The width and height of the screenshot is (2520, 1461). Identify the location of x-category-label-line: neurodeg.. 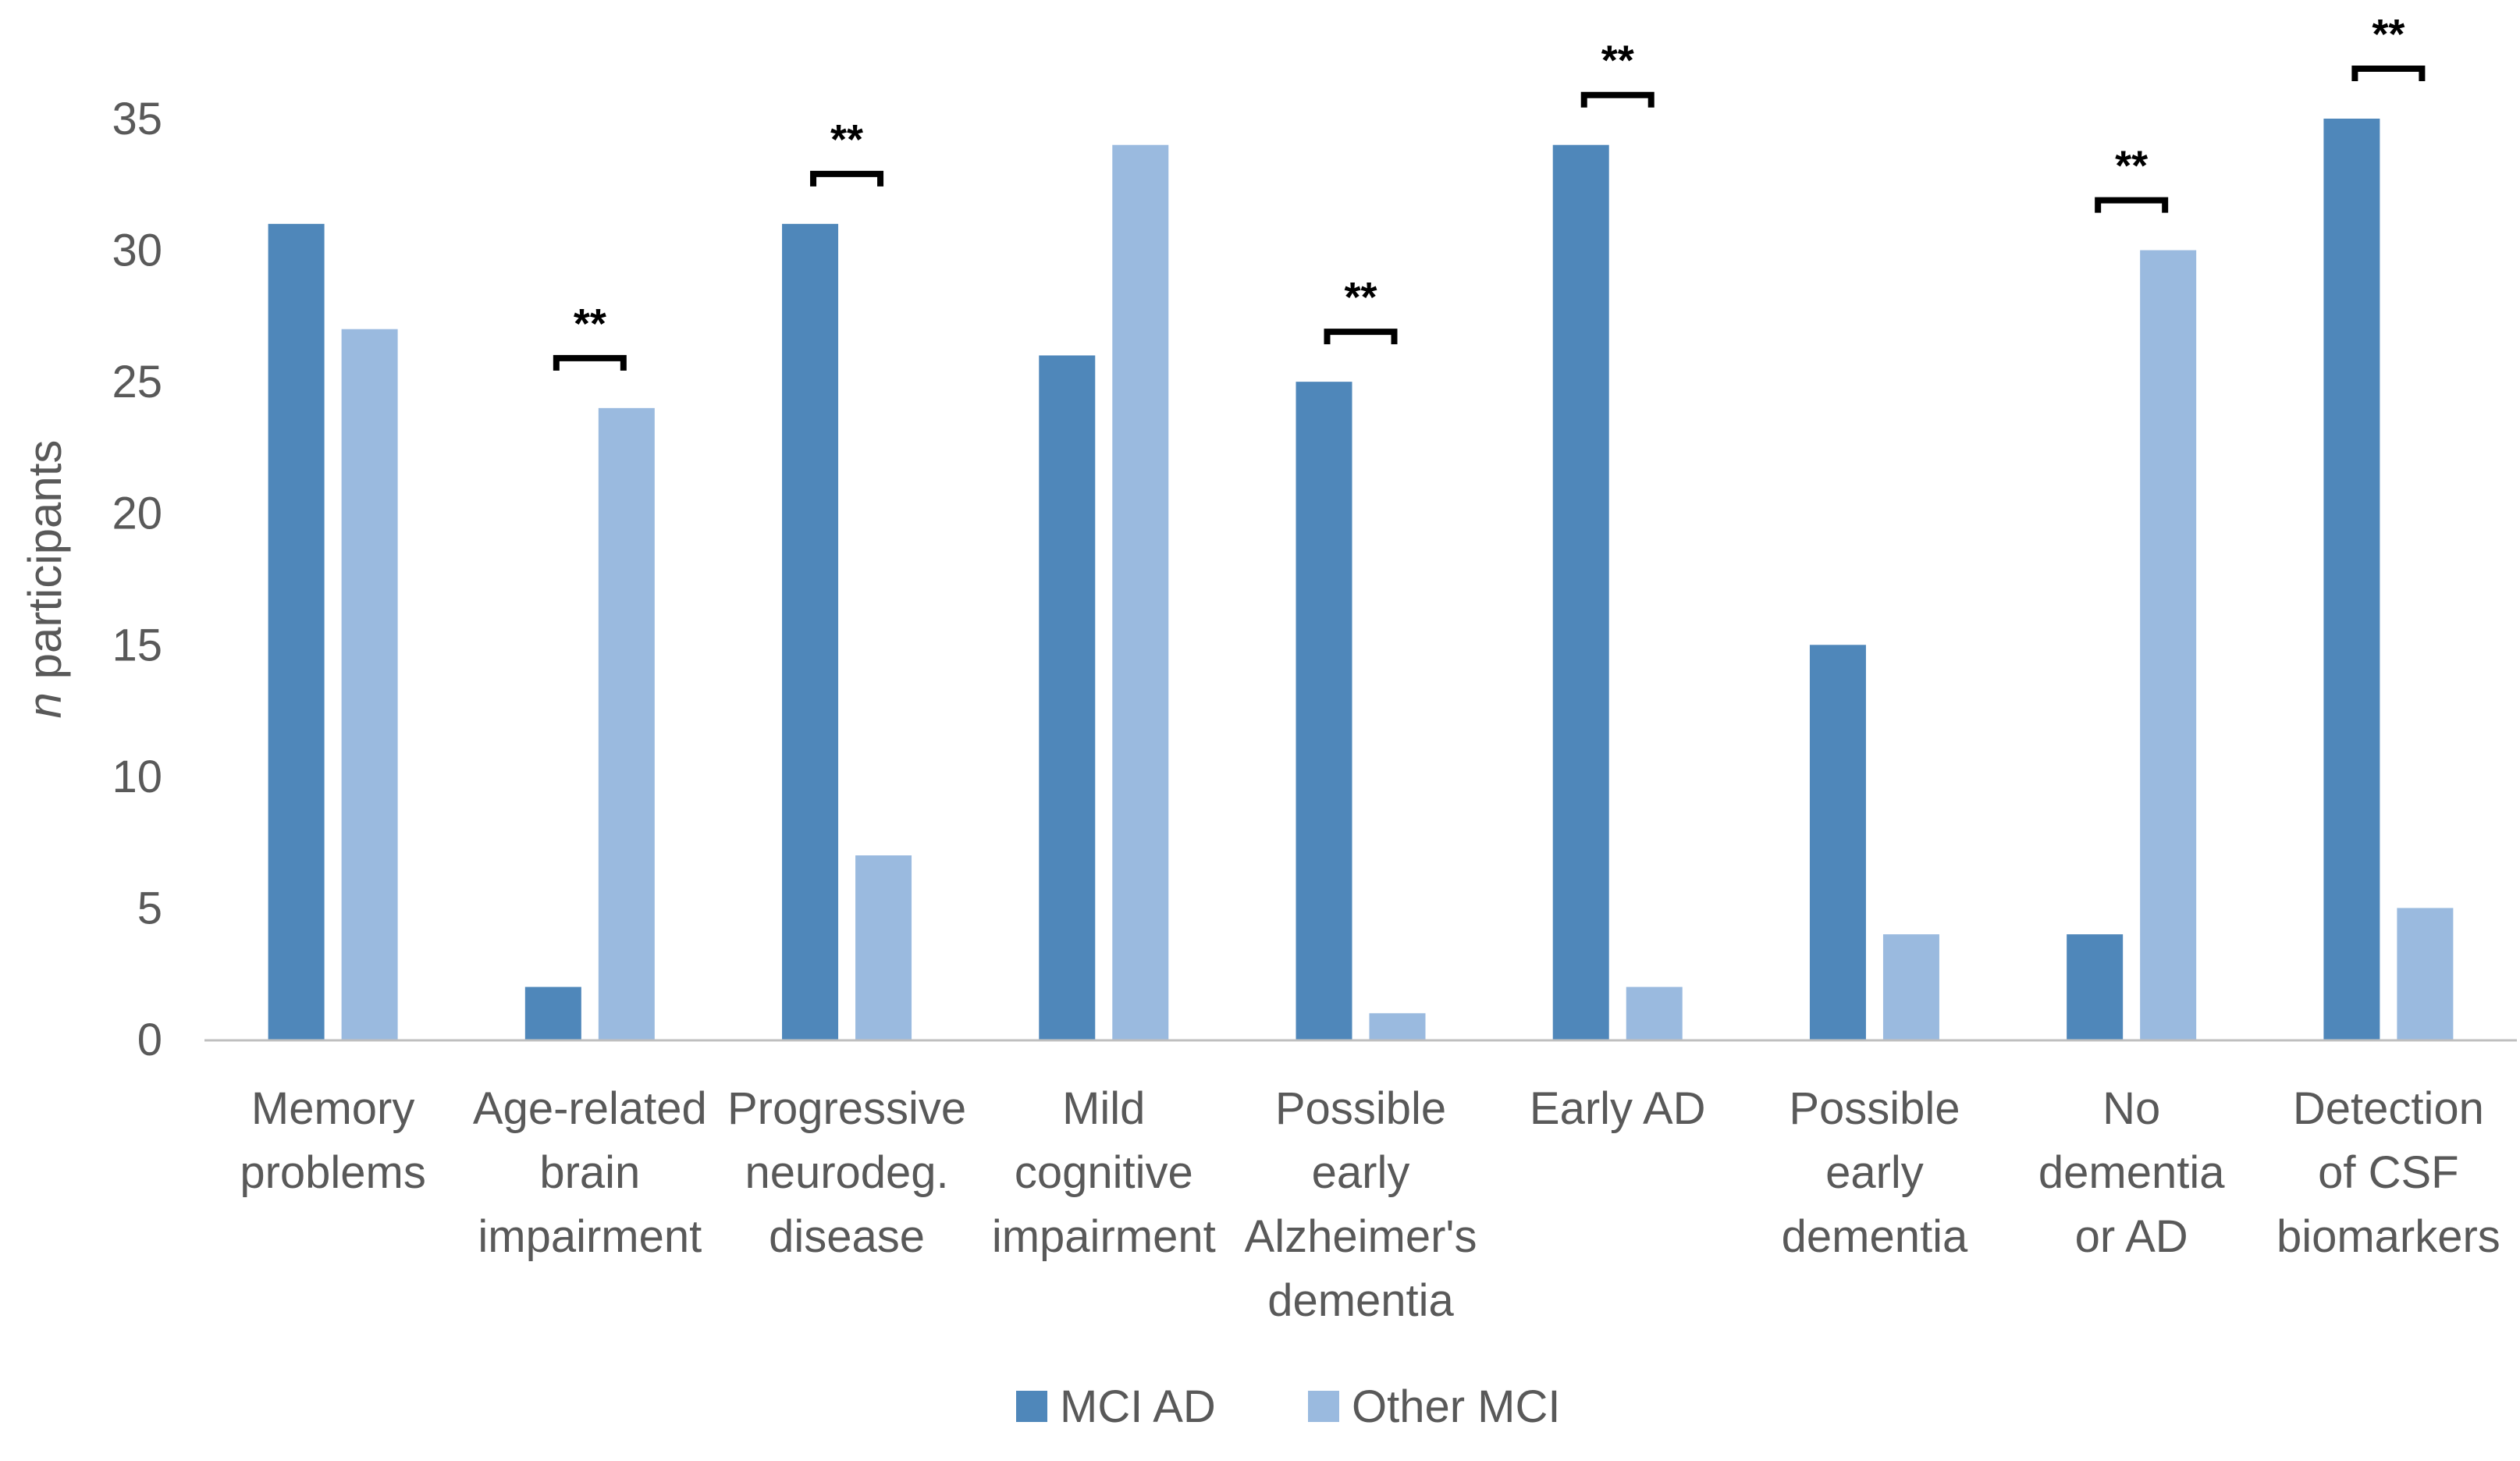
(847, 1172).